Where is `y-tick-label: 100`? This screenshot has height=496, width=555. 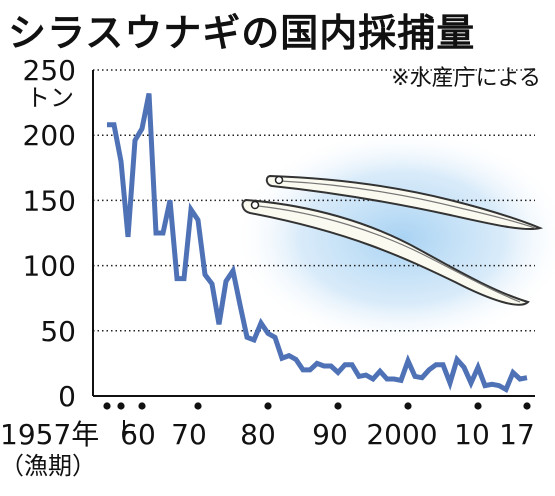 y-tick-label: 100 is located at coordinates (49, 266).